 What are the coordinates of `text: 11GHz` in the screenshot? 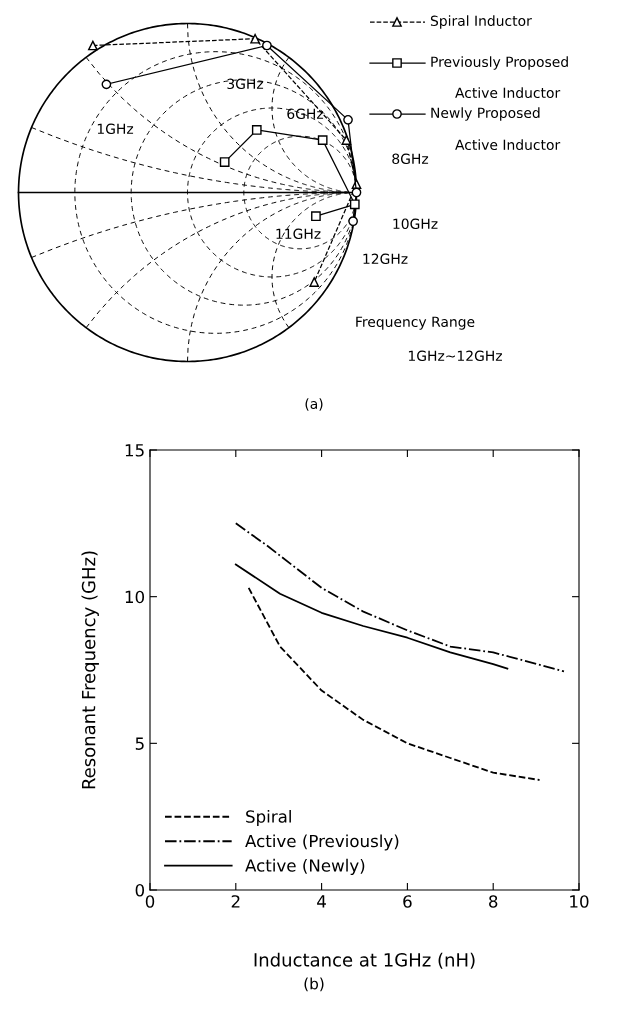 It's located at (298, 234).